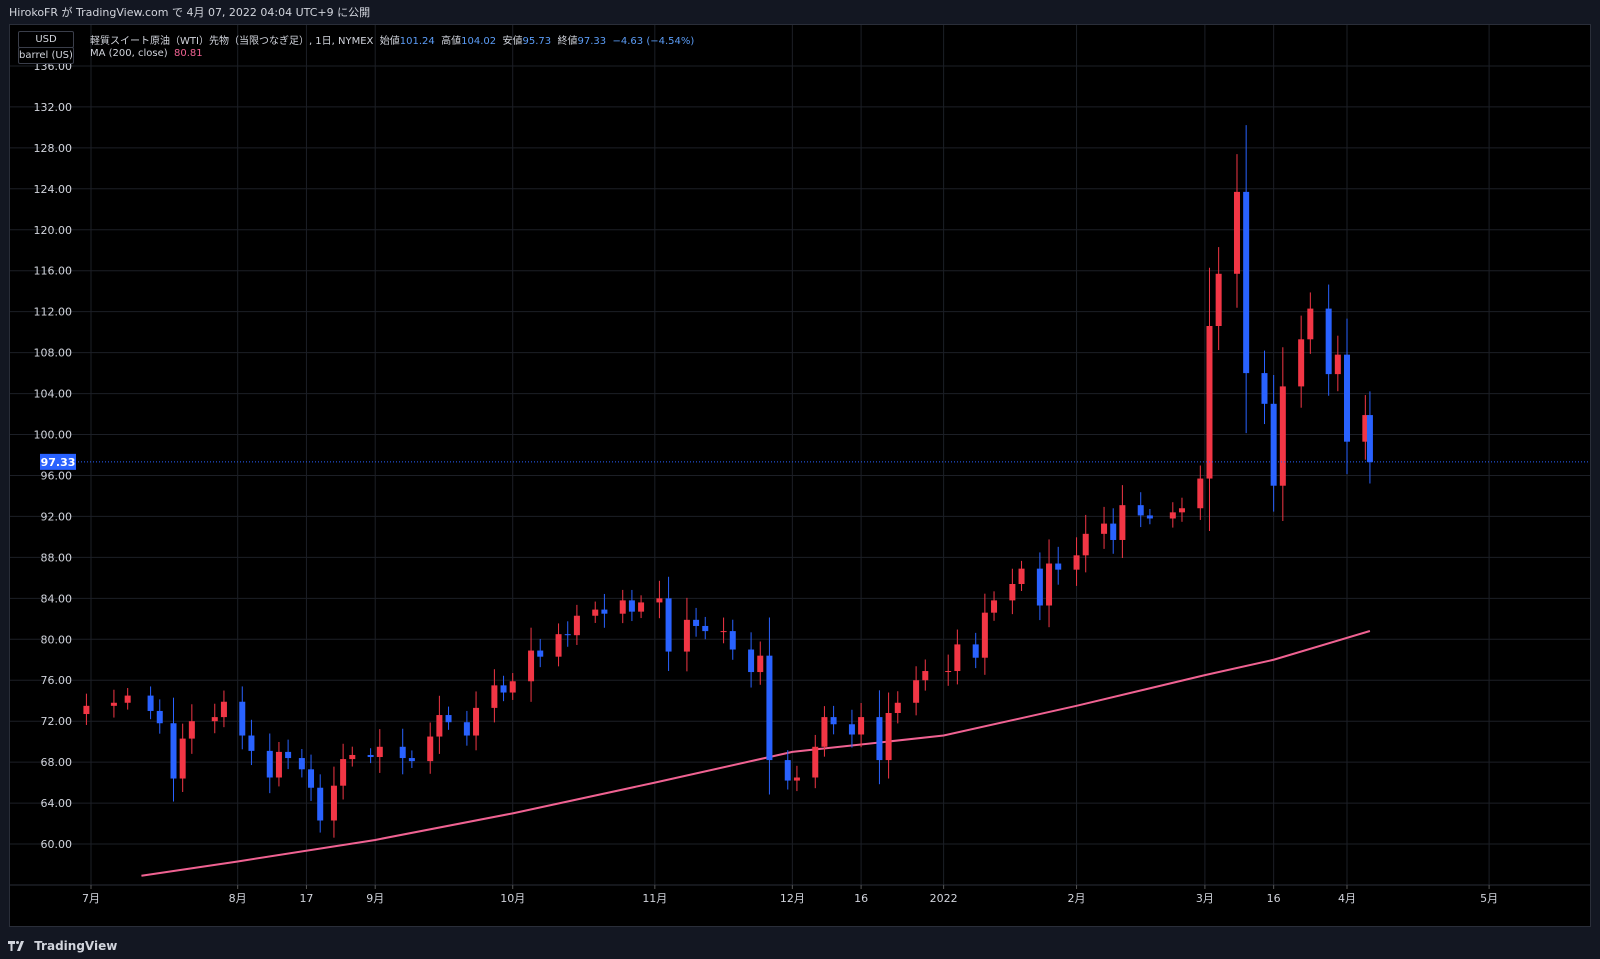  I want to click on x-tick-label: 9月, so click(375, 898).